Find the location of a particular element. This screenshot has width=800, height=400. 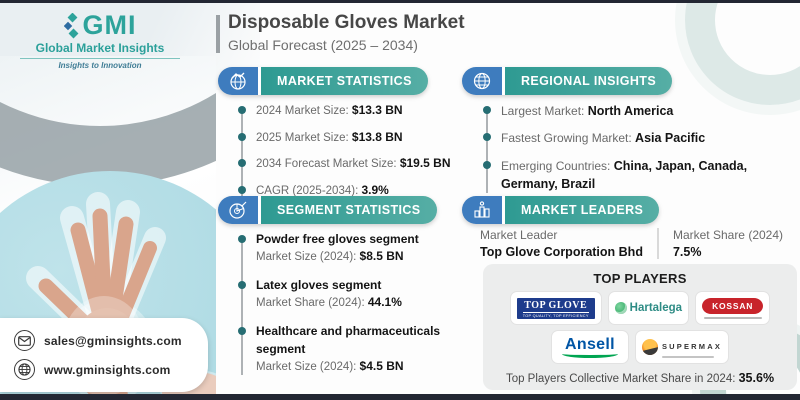

player-row-2: Ansell SUPERMAX is located at coordinates (640, 347).